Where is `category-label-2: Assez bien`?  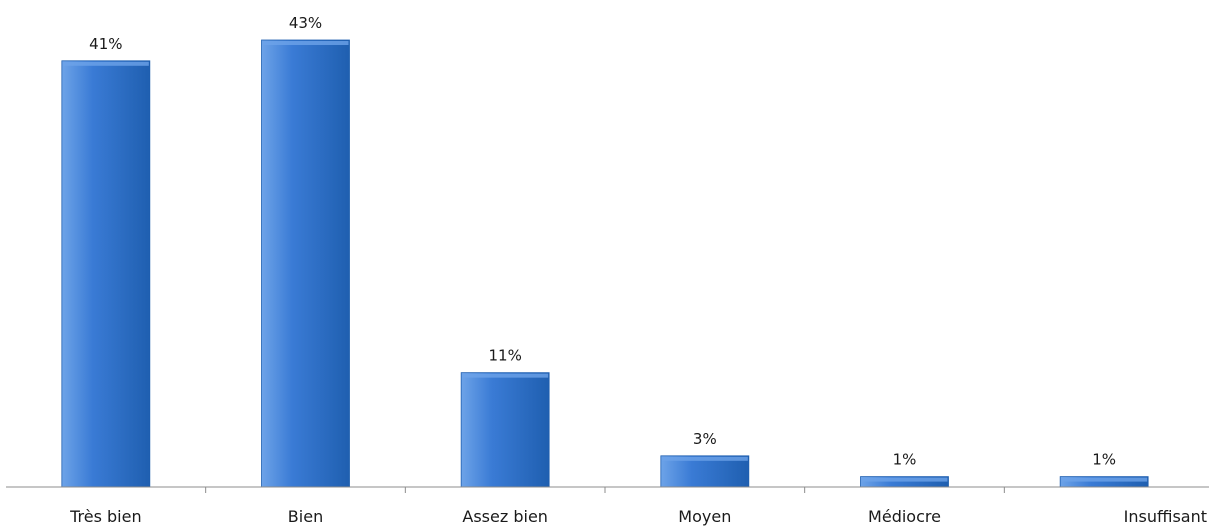
category-label-2: Assez bien is located at coordinates (505, 516).